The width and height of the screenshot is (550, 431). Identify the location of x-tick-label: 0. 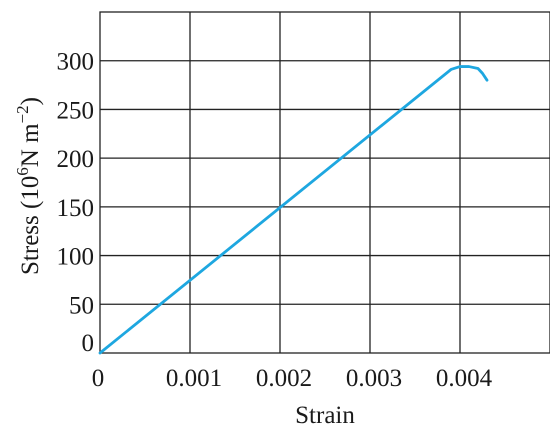
(98, 378).